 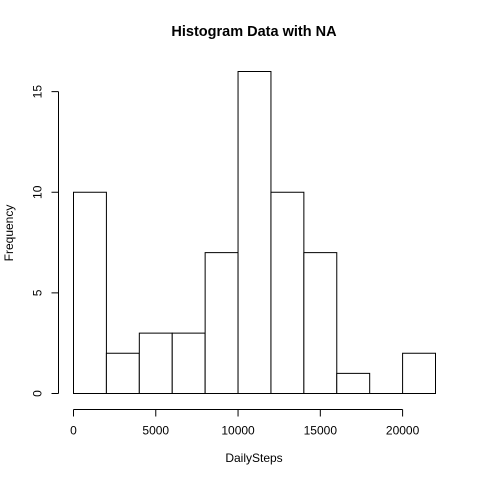 What do you see at coordinates (254, 32) in the screenshot?
I see `chart-title: Histogram Data with NA` at bounding box center [254, 32].